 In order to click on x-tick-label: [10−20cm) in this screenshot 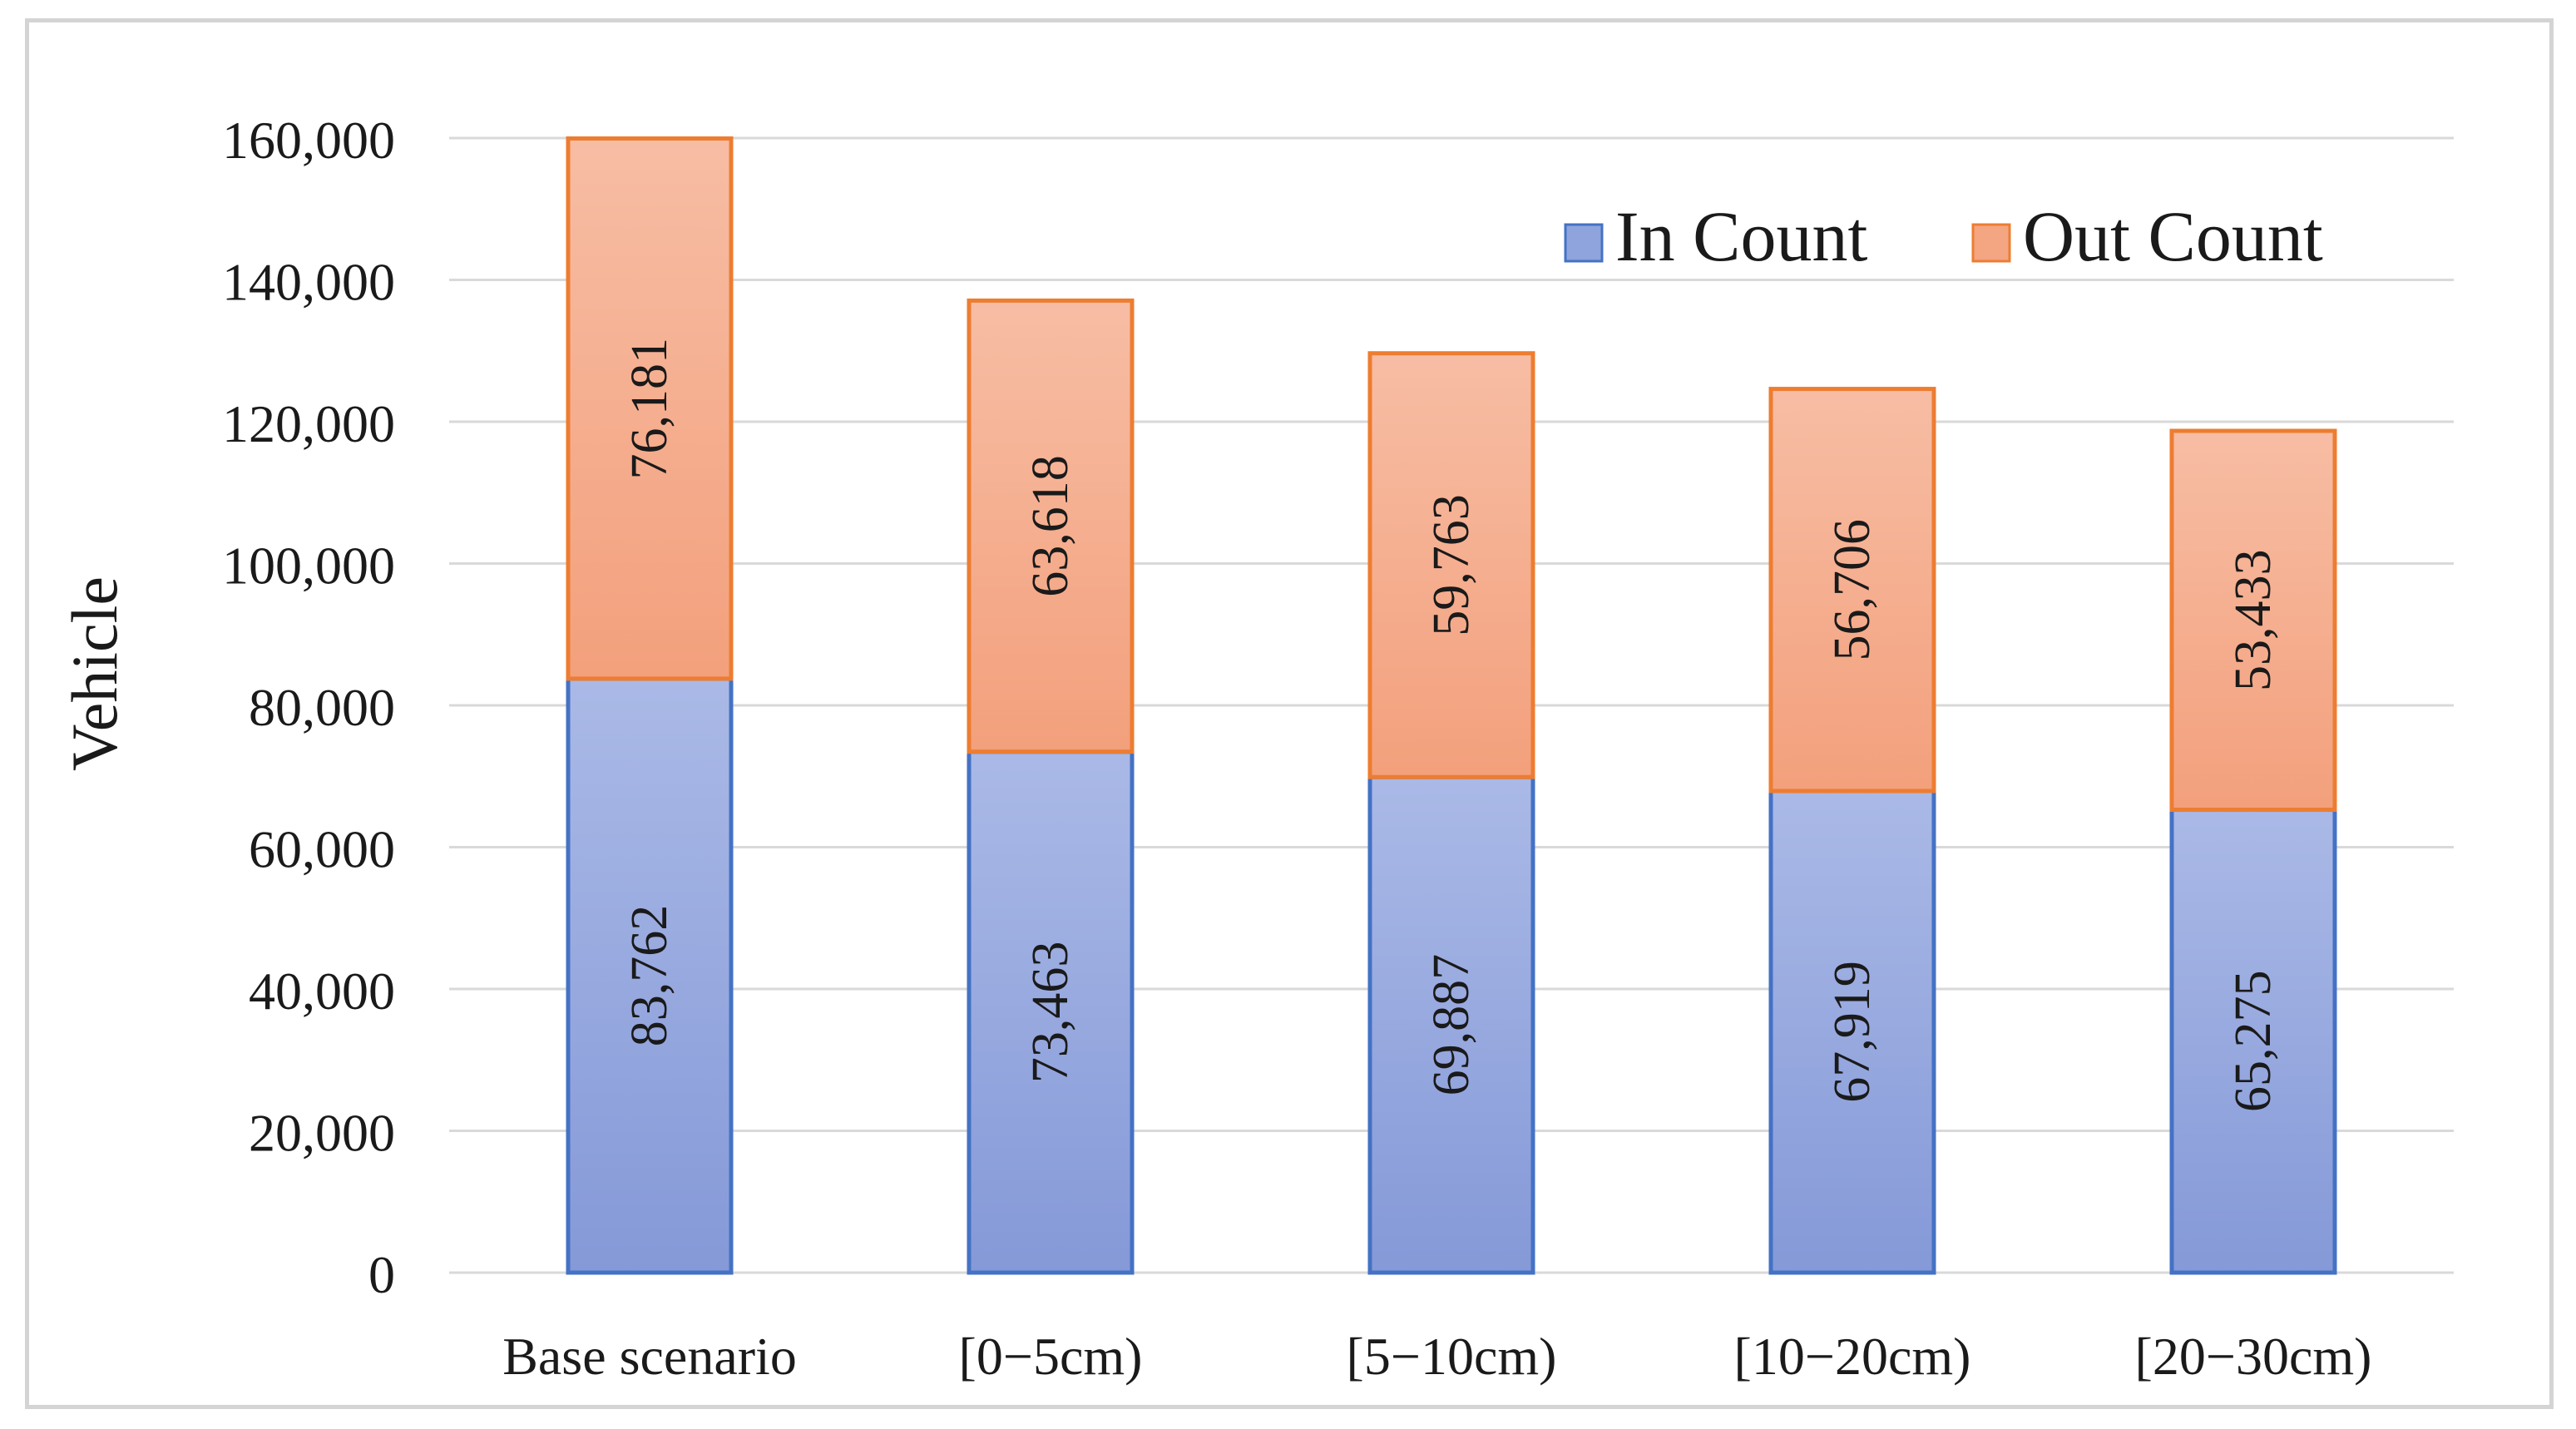, I will do `click(1852, 1356)`.